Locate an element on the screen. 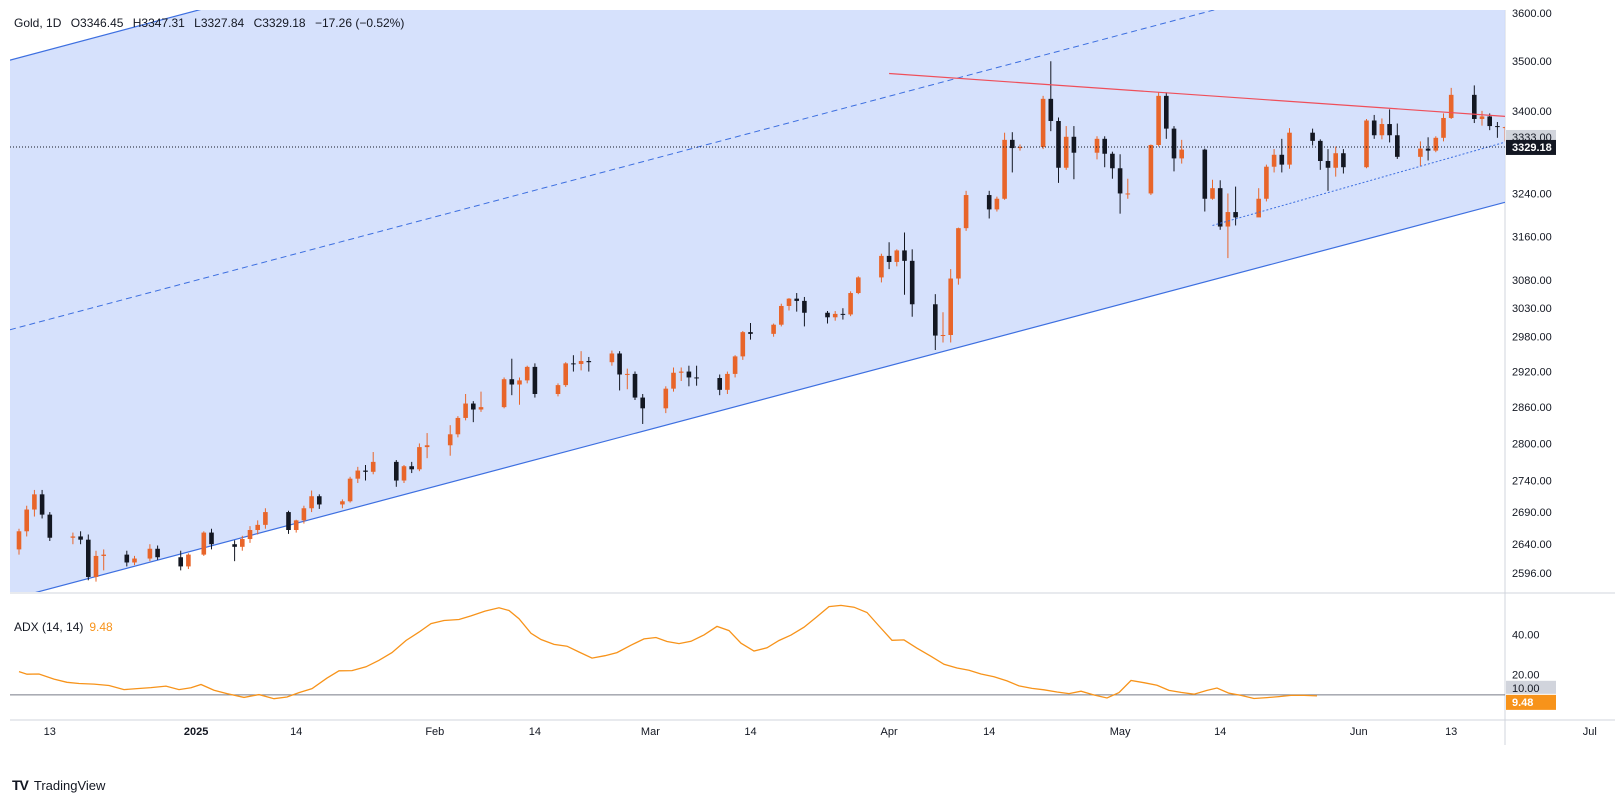  time-tick-label: Apr is located at coordinates (889, 732).